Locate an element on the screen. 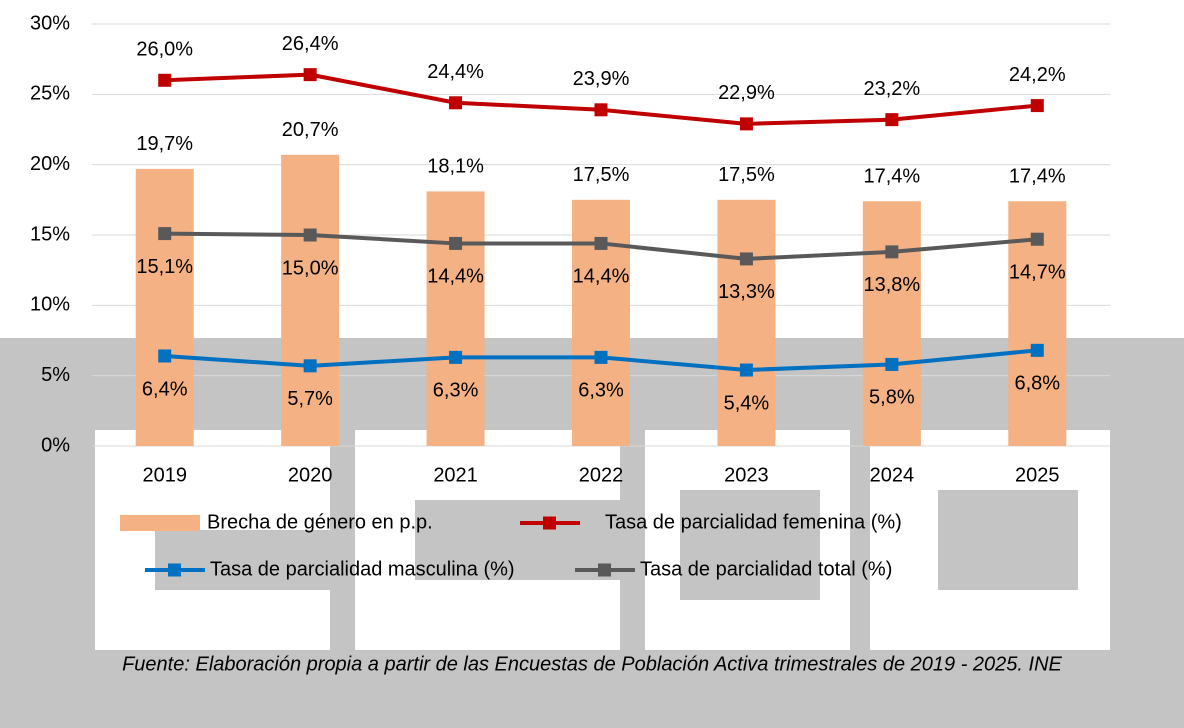  data-label: 14,7% is located at coordinates (1037, 273).